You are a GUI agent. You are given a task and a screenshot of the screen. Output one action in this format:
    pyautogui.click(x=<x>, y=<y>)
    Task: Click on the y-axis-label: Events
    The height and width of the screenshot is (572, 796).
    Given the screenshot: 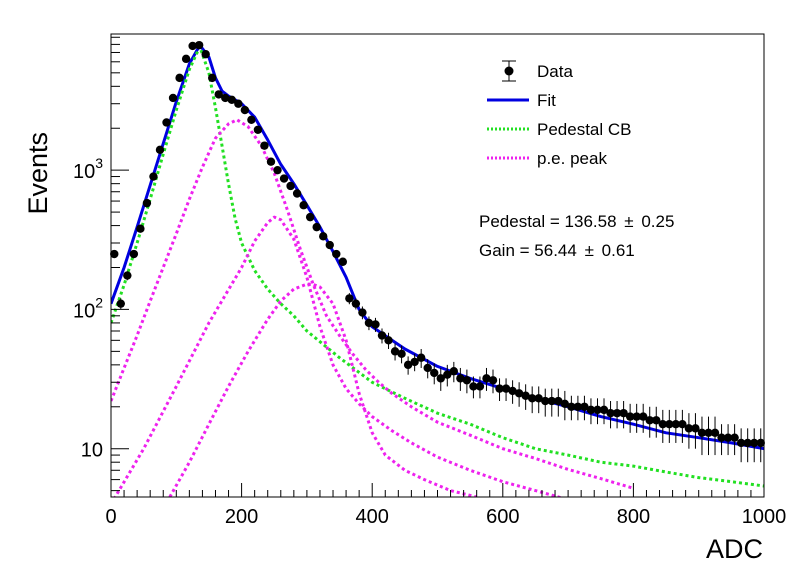 What is the action you would take?
    pyautogui.click(x=38, y=173)
    